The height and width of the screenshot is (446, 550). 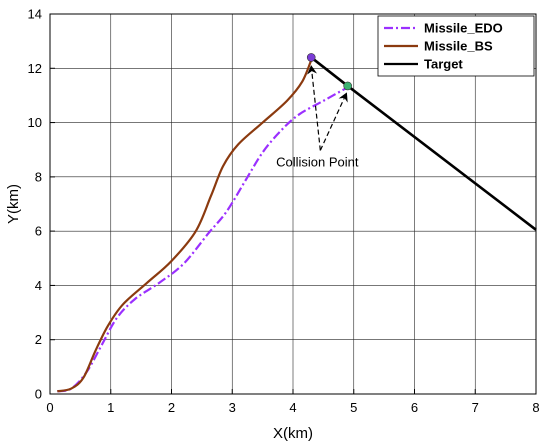 I want to click on x-tick-label-4: 4, so click(x=292, y=407).